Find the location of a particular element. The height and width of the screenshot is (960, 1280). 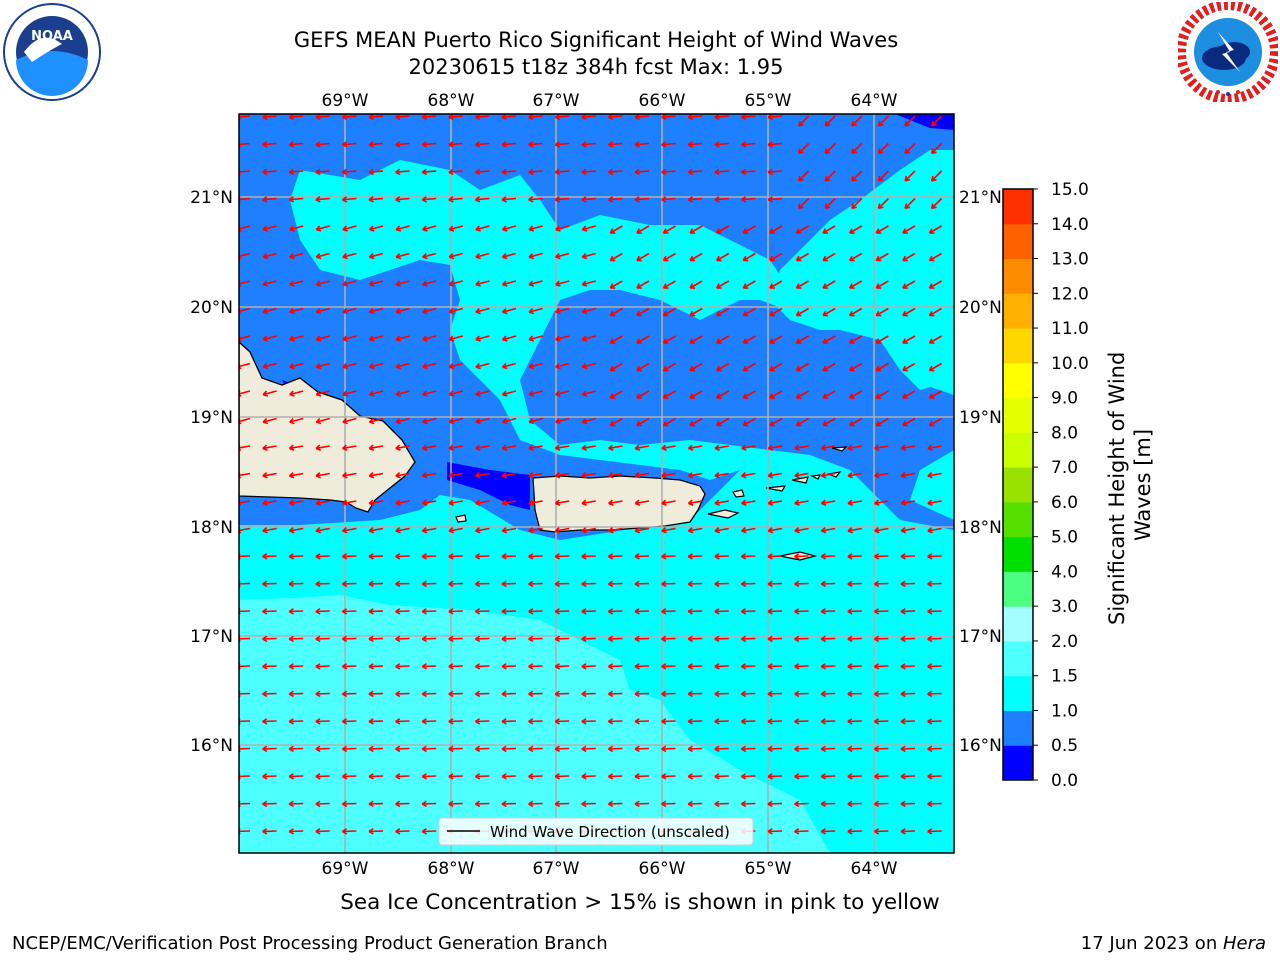

colorbar is located at coordinates (1018, 484).